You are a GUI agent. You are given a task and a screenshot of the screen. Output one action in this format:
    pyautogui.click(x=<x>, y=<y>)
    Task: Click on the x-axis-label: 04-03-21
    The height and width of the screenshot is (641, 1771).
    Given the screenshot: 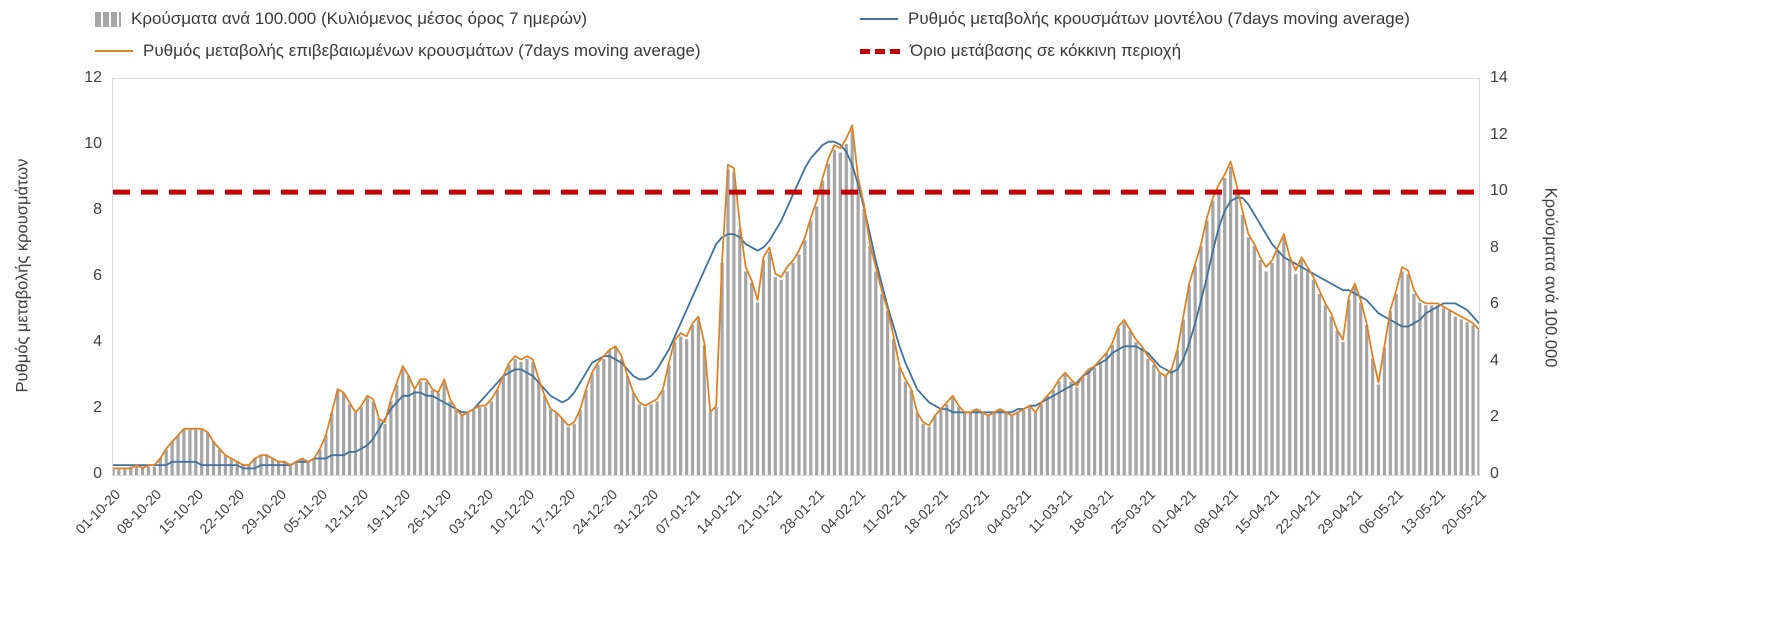 What is the action you would take?
    pyautogui.click(x=1008, y=511)
    